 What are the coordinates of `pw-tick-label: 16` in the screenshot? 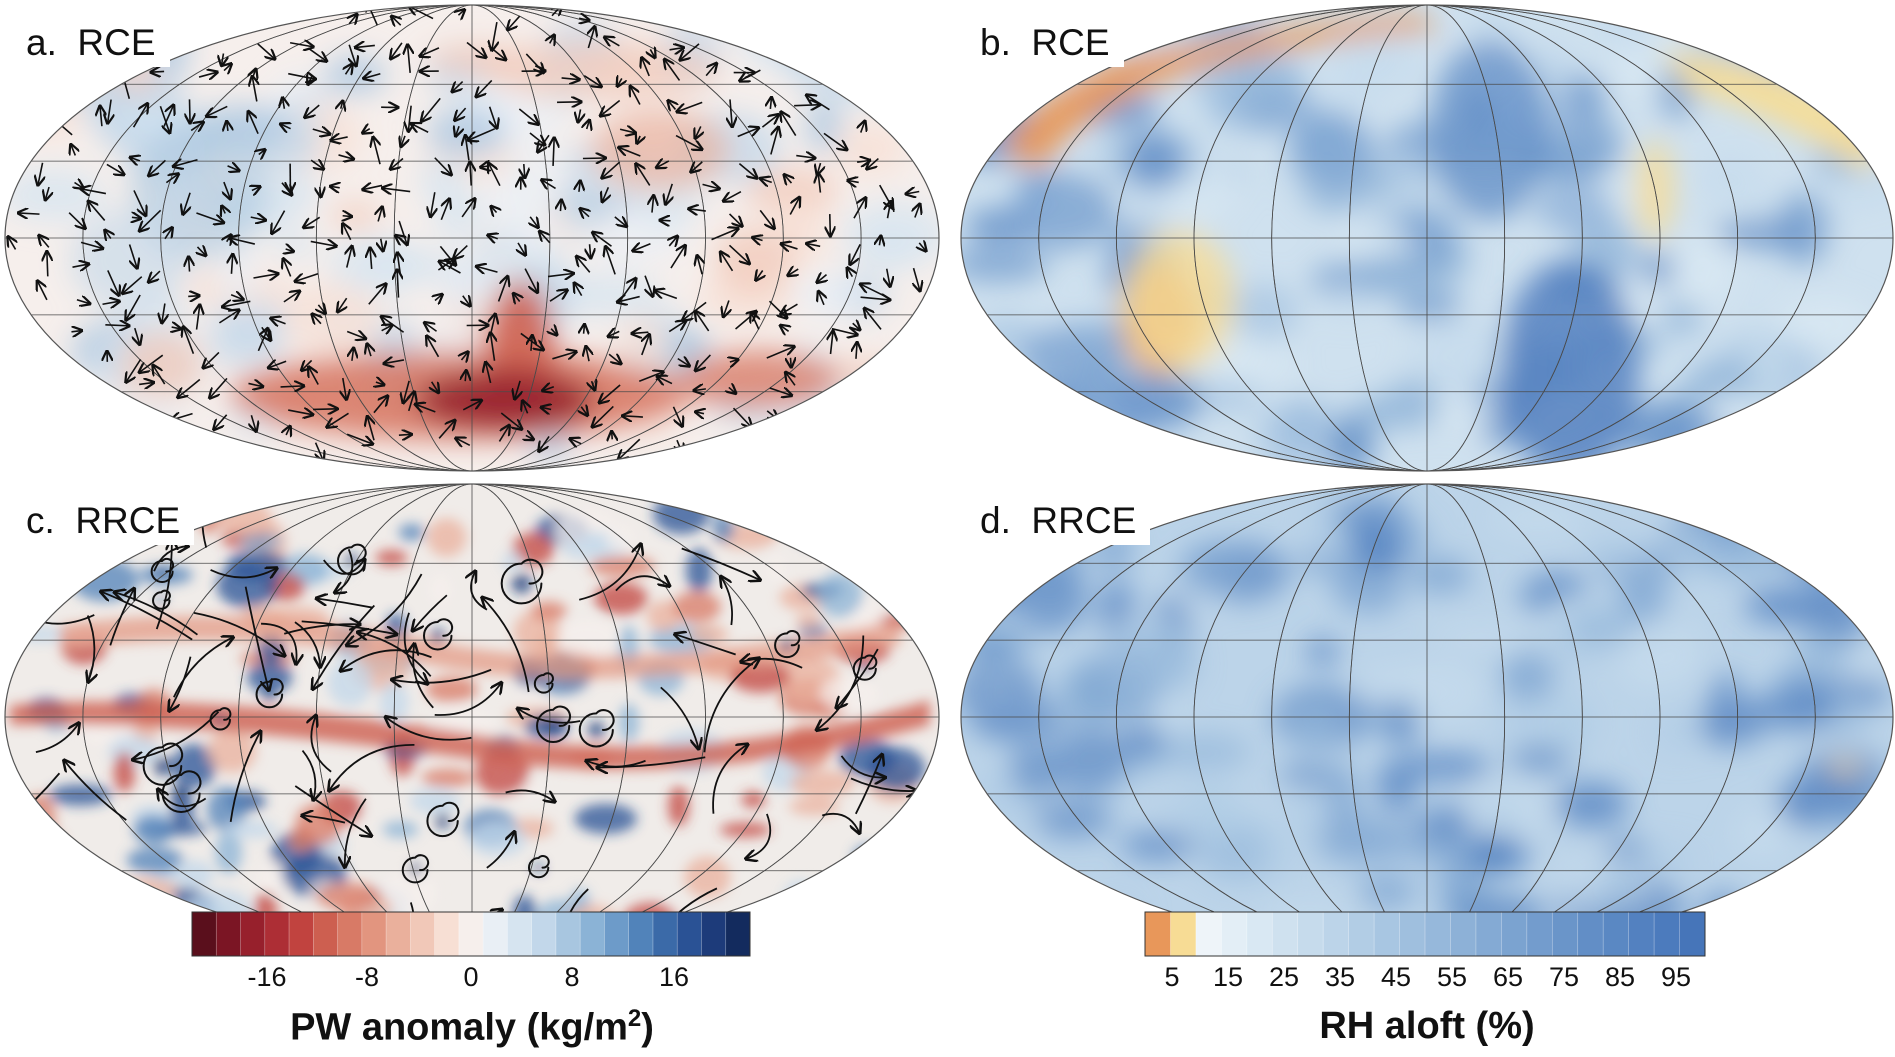 It's located at (674, 977).